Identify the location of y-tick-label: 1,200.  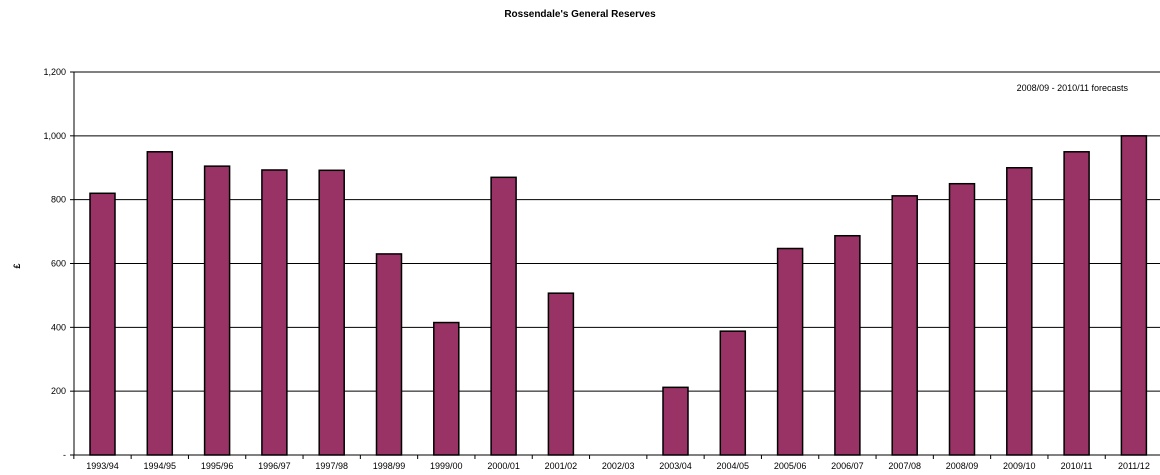
(54, 72).